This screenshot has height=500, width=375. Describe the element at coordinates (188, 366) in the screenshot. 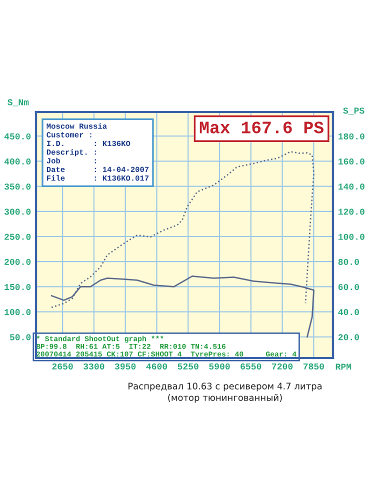

I see `x-tick-label: 5250` at that location.